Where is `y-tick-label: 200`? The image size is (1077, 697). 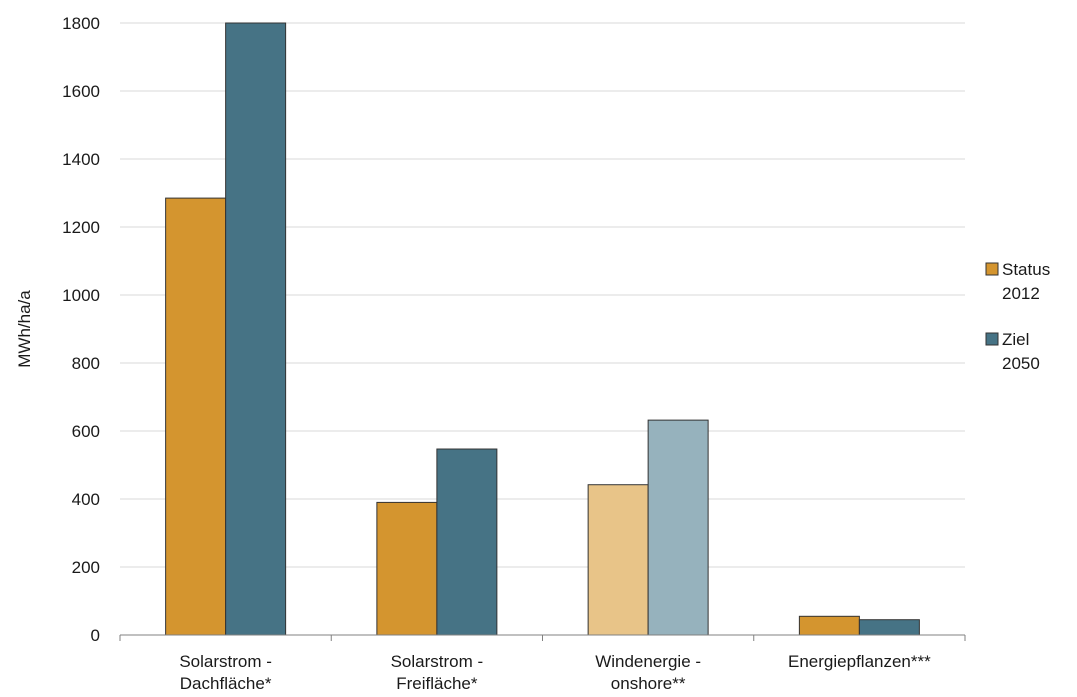
y-tick-label: 200 is located at coordinates (86, 567).